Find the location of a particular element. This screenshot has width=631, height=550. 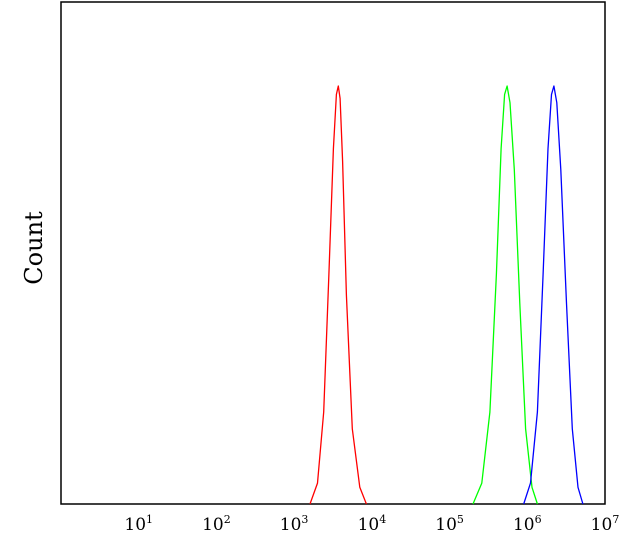

y-axis-label: Count is located at coordinates (34, 248).